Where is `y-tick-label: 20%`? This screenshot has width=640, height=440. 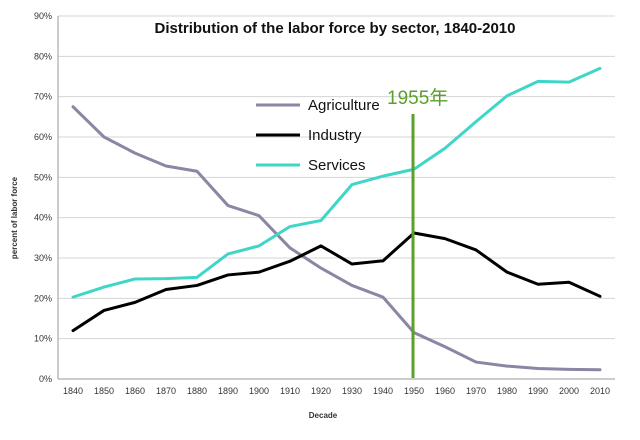
y-tick-label: 20% is located at coordinates (43, 298).